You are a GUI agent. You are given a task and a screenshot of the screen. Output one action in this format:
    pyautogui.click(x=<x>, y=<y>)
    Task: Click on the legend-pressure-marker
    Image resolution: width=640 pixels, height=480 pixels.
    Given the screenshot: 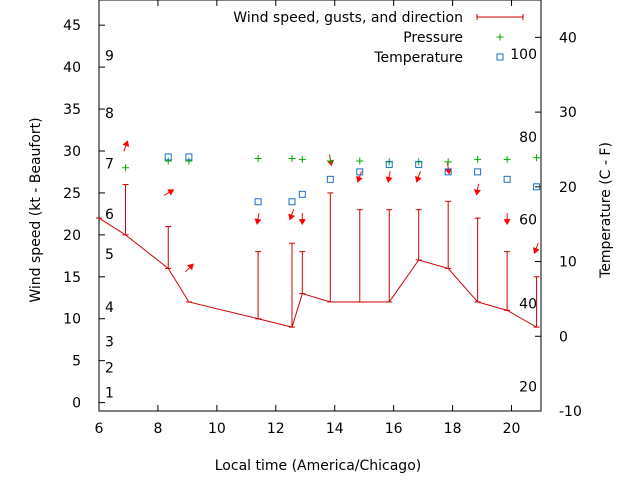 What is the action you would take?
    pyautogui.click(x=500, y=37)
    